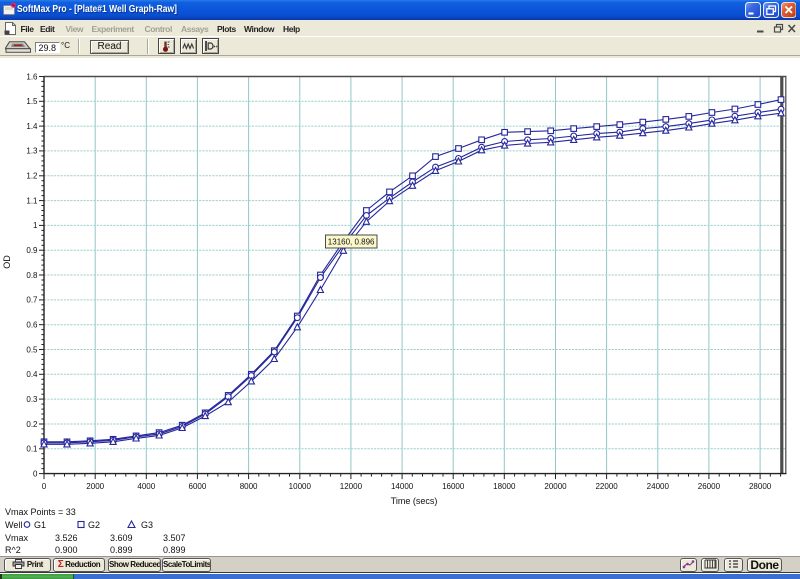 This screenshot has width=800, height=579. Describe the element at coordinates (709, 486) in the screenshot. I see `svg-text: 26000` at that location.